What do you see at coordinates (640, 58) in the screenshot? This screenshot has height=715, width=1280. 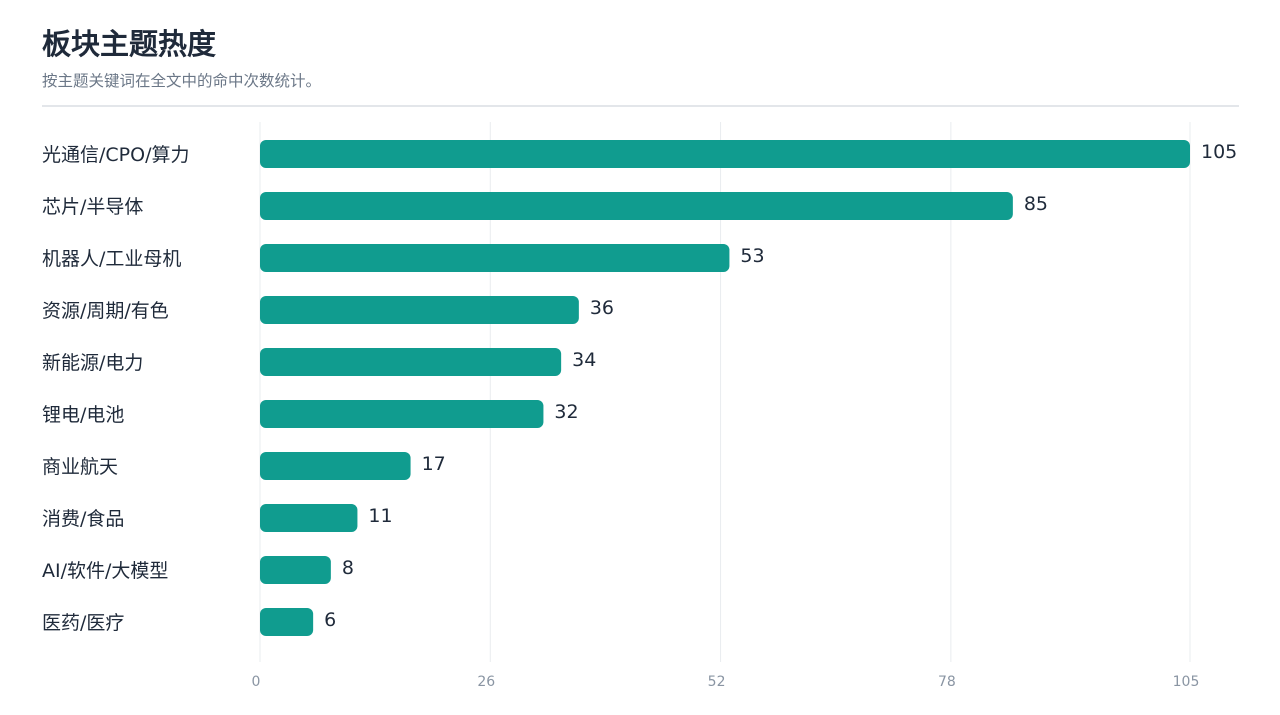 I see `chart-header: 板块主题热度 按主题关键词在全文中的命中次数统计。` at bounding box center [640, 58].